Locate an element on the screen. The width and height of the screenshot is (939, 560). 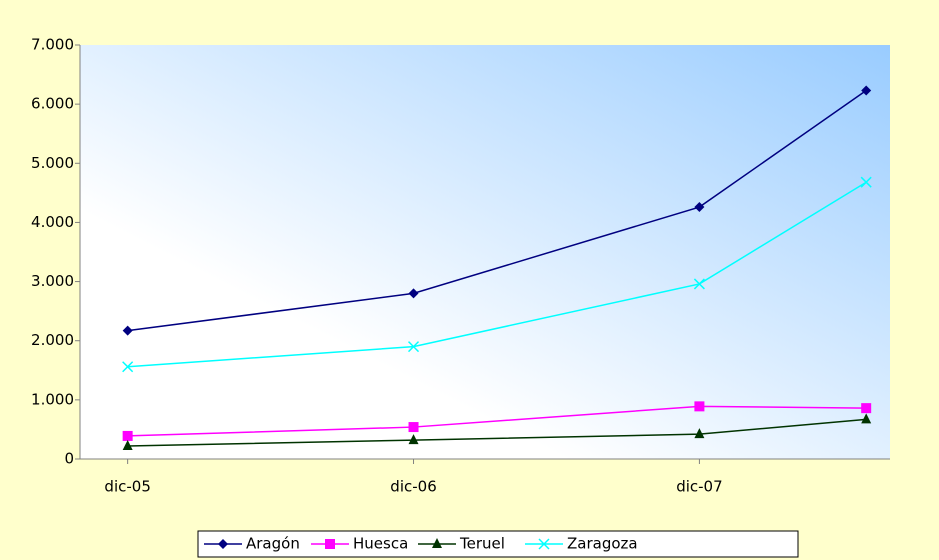
y-tick-label: 4.000 is located at coordinates (52, 222).